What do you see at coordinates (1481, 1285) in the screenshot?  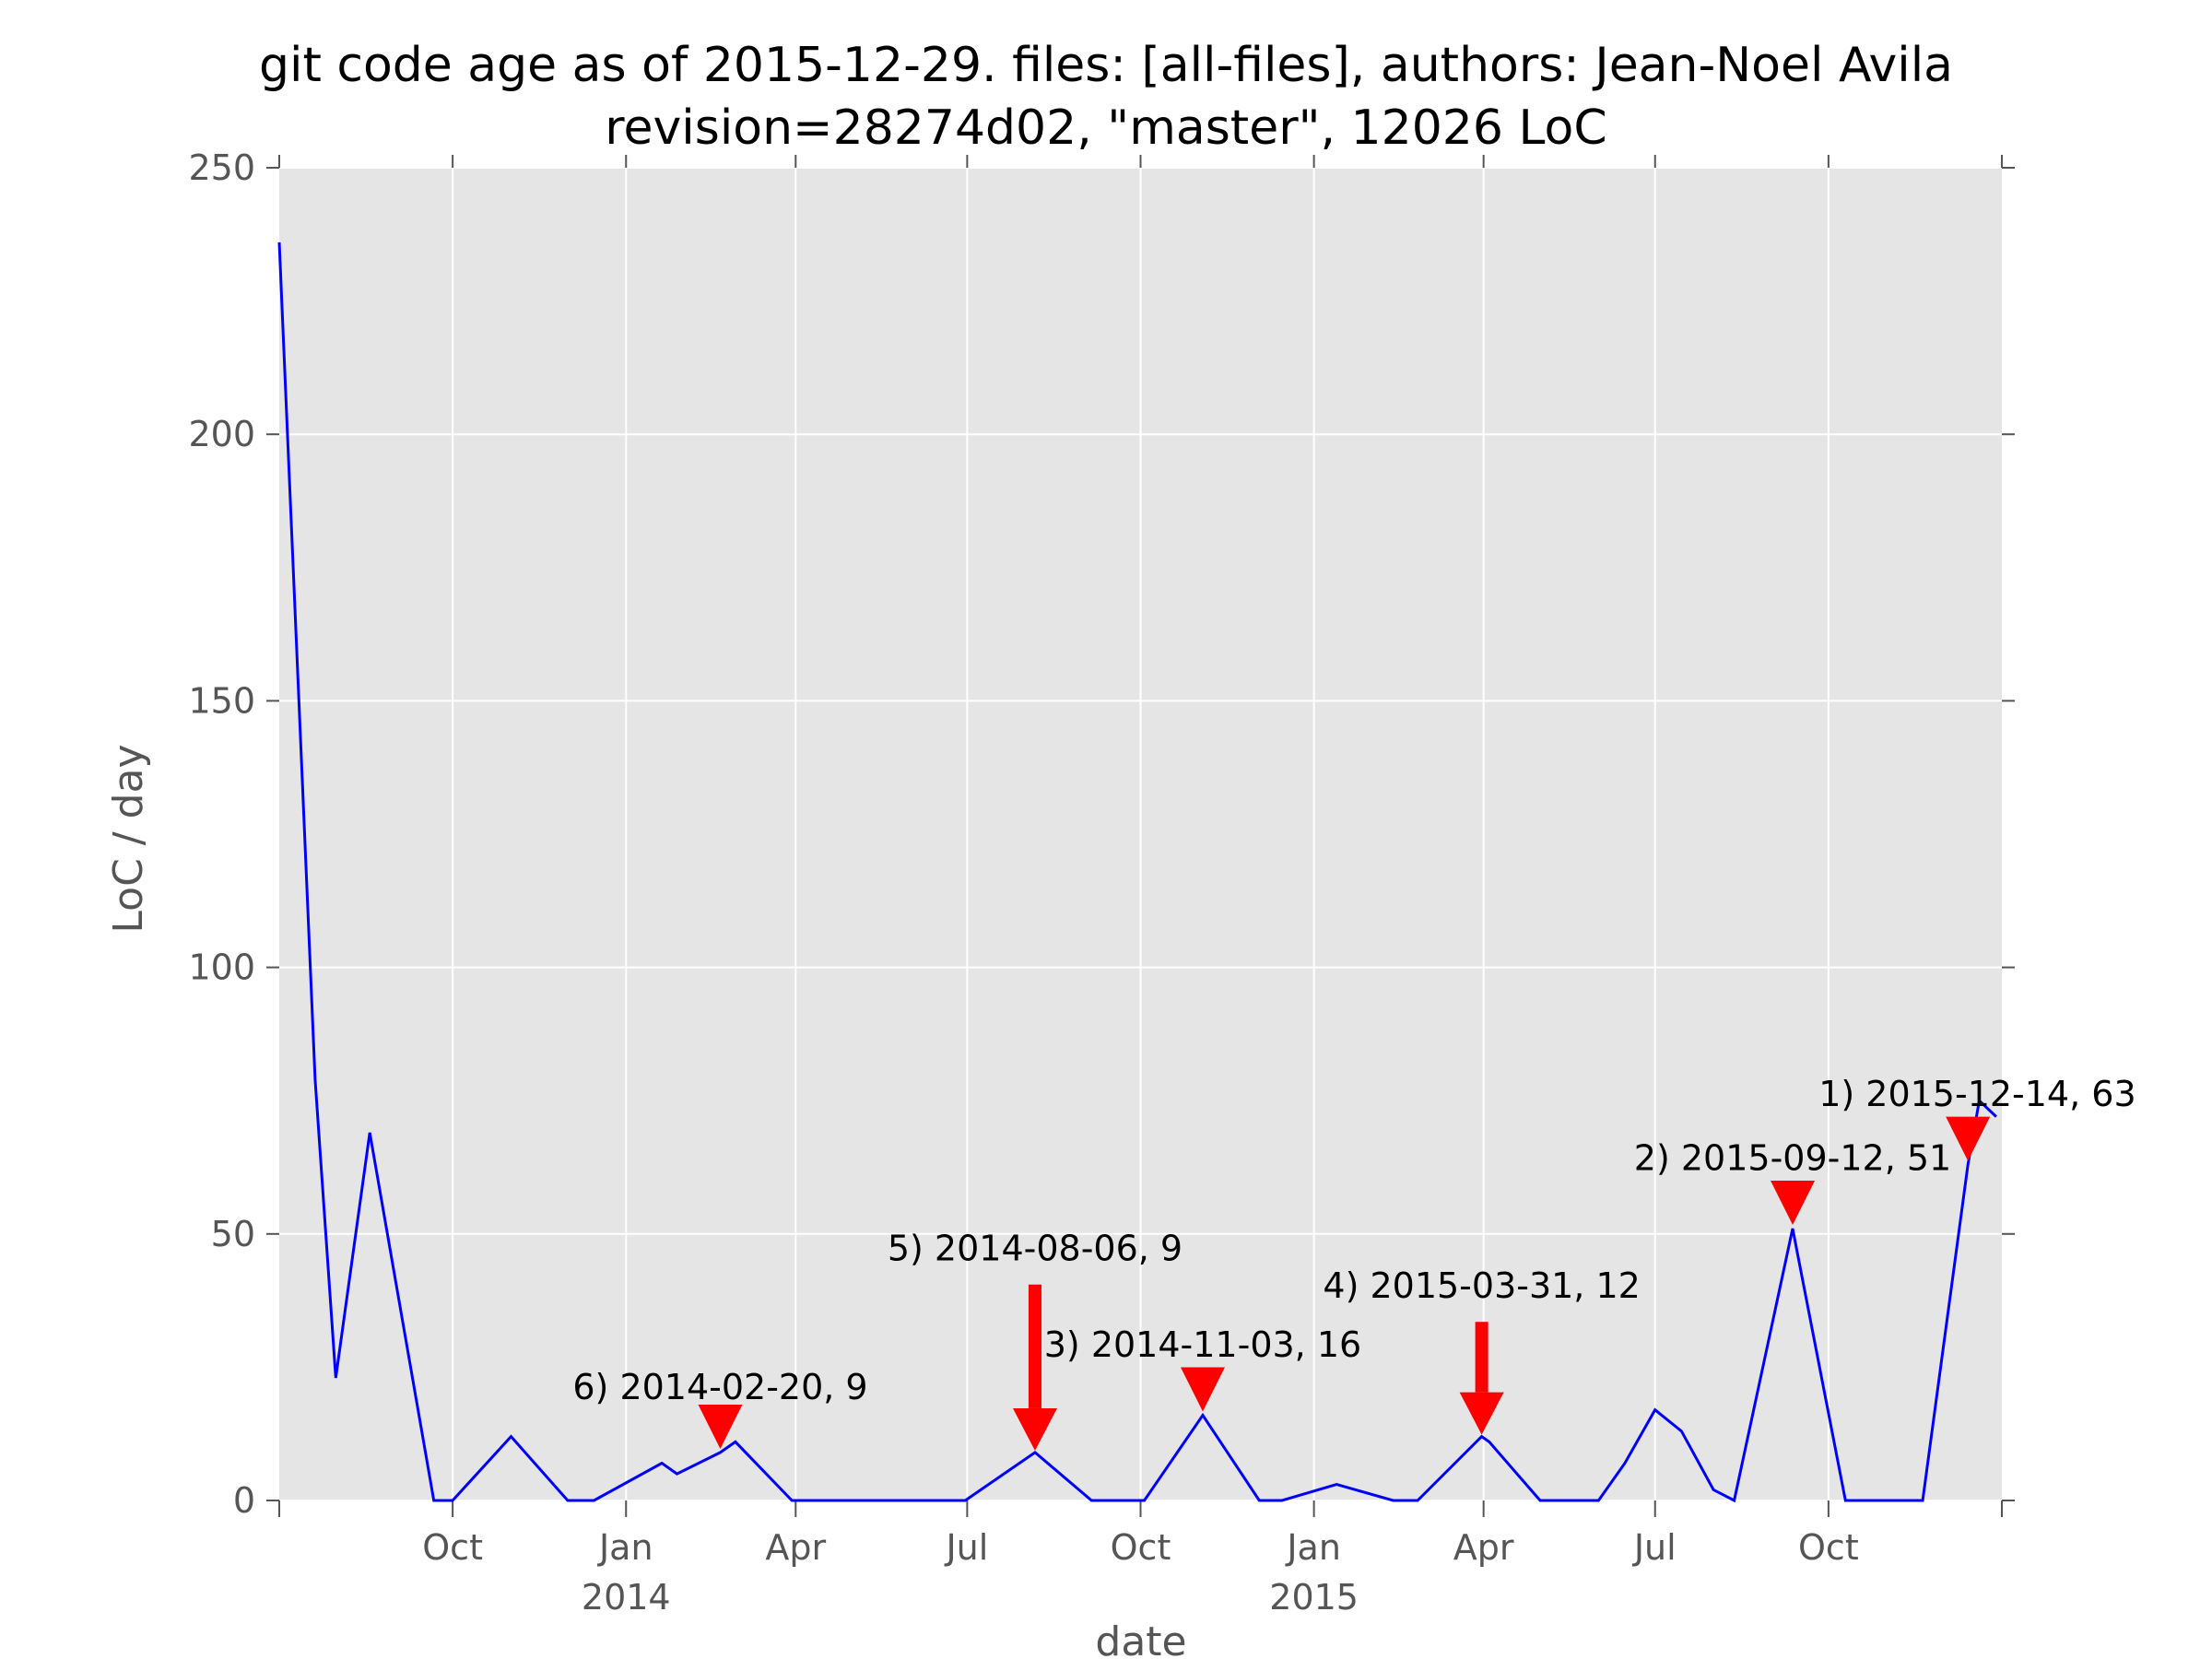 I see `annotation-label: 4) 2015-03-31, 12` at bounding box center [1481, 1285].